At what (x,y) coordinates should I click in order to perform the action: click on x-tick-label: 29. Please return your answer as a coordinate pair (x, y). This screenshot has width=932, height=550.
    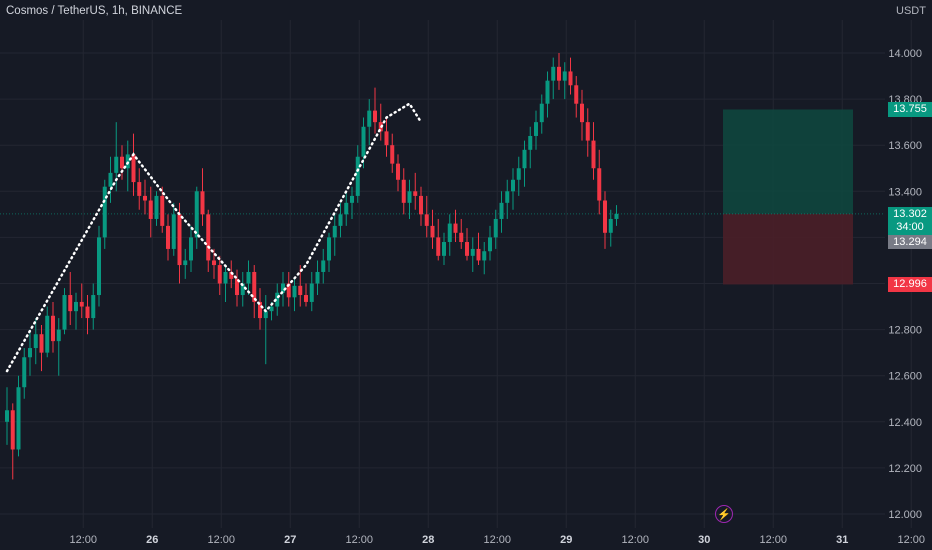
    Looking at the image, I should click on (566, 540).